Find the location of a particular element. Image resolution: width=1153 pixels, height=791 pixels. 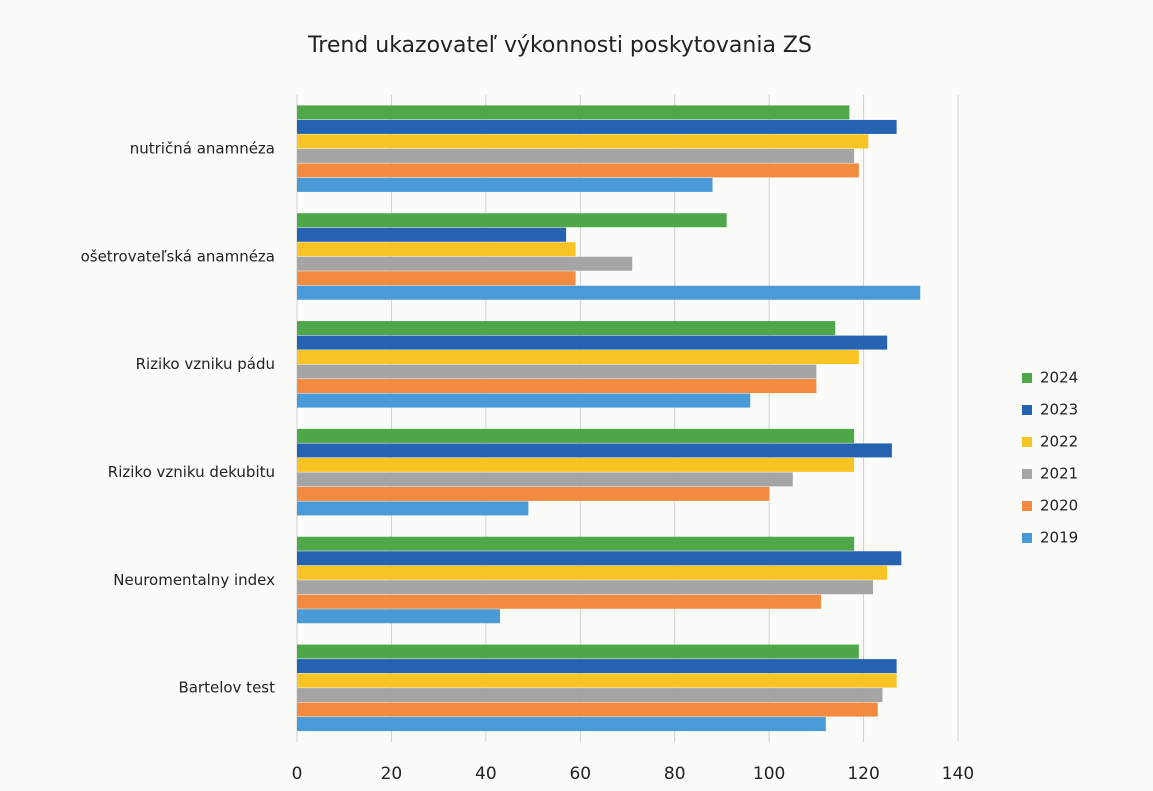

x-tick-label: 120 is located at coordinates (863, 774).